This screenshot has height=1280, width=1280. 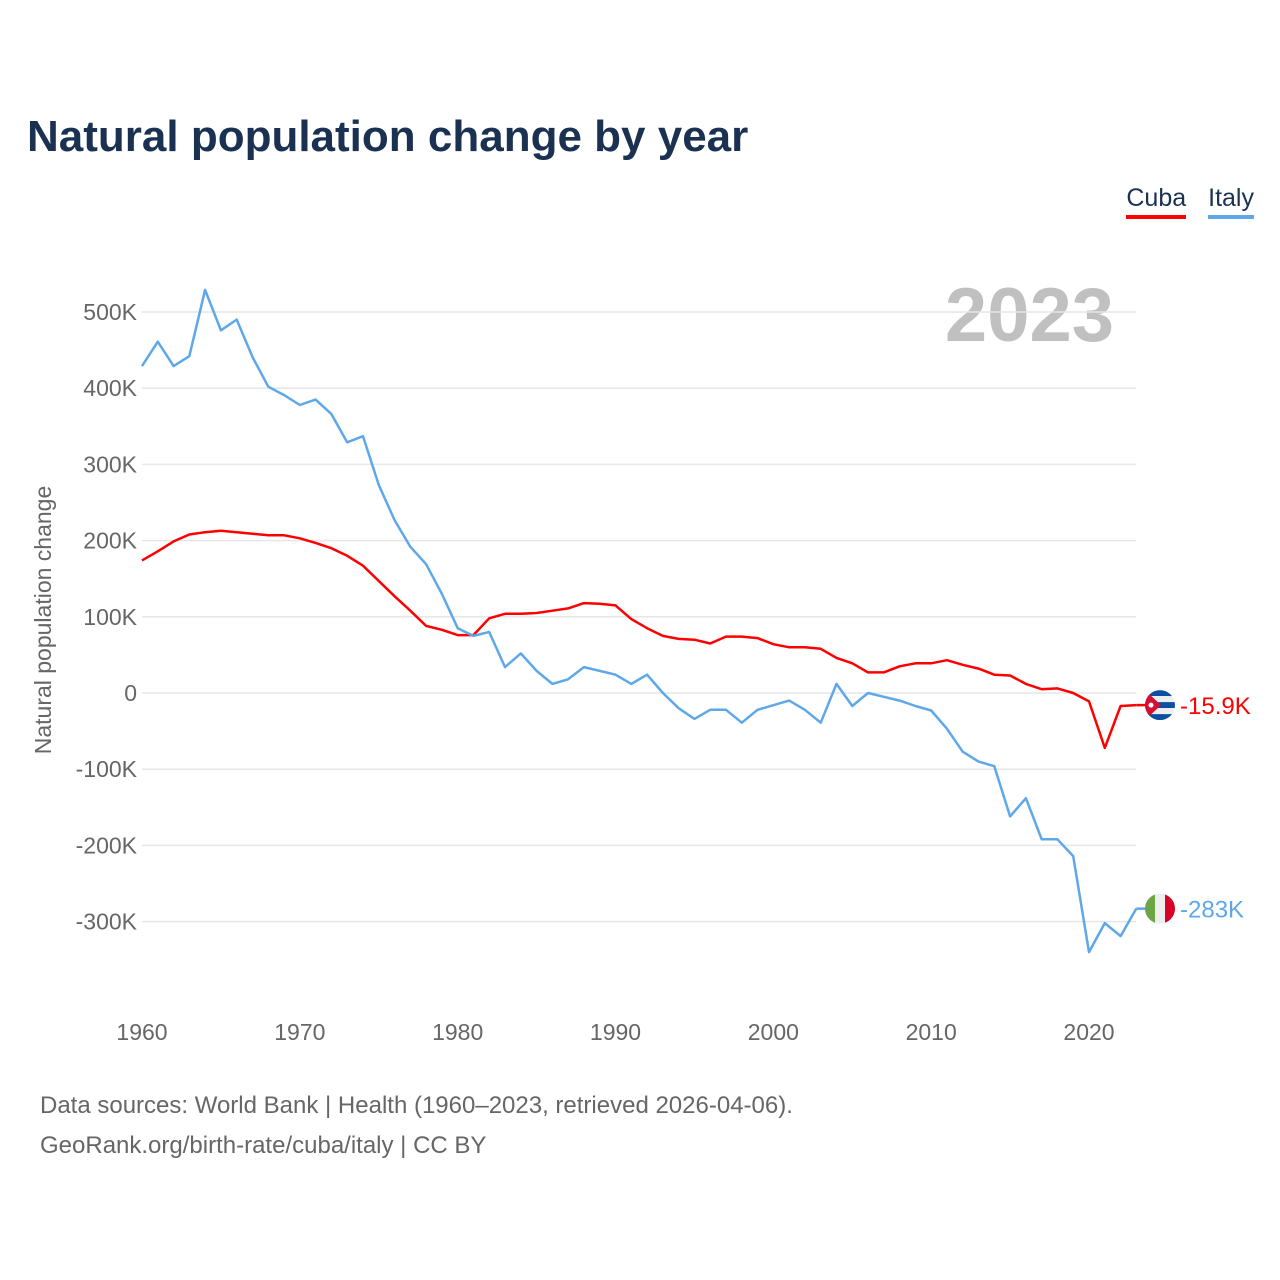 I want to click on y-tick-label: 200K, so click(x=110, y=541).